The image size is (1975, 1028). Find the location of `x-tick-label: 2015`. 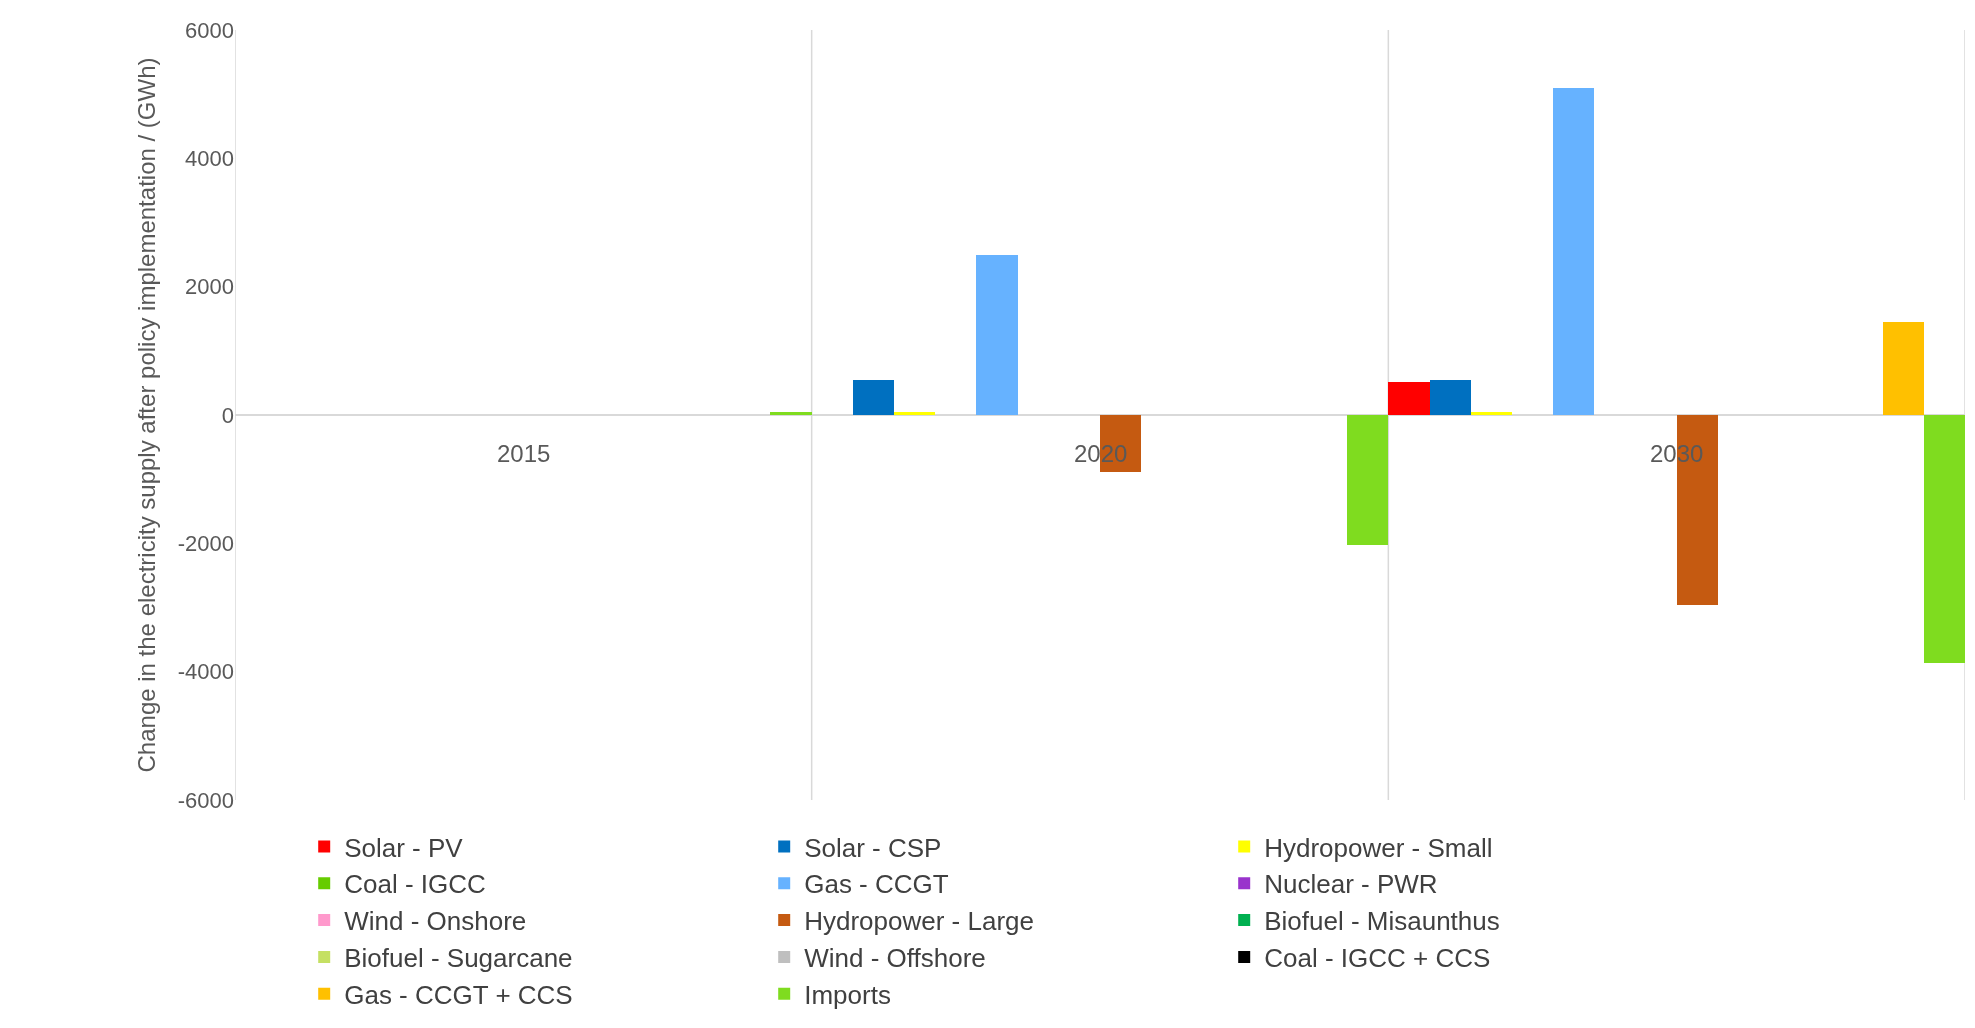

x-tick-label: 2015 is located at coordinates (524, 453).